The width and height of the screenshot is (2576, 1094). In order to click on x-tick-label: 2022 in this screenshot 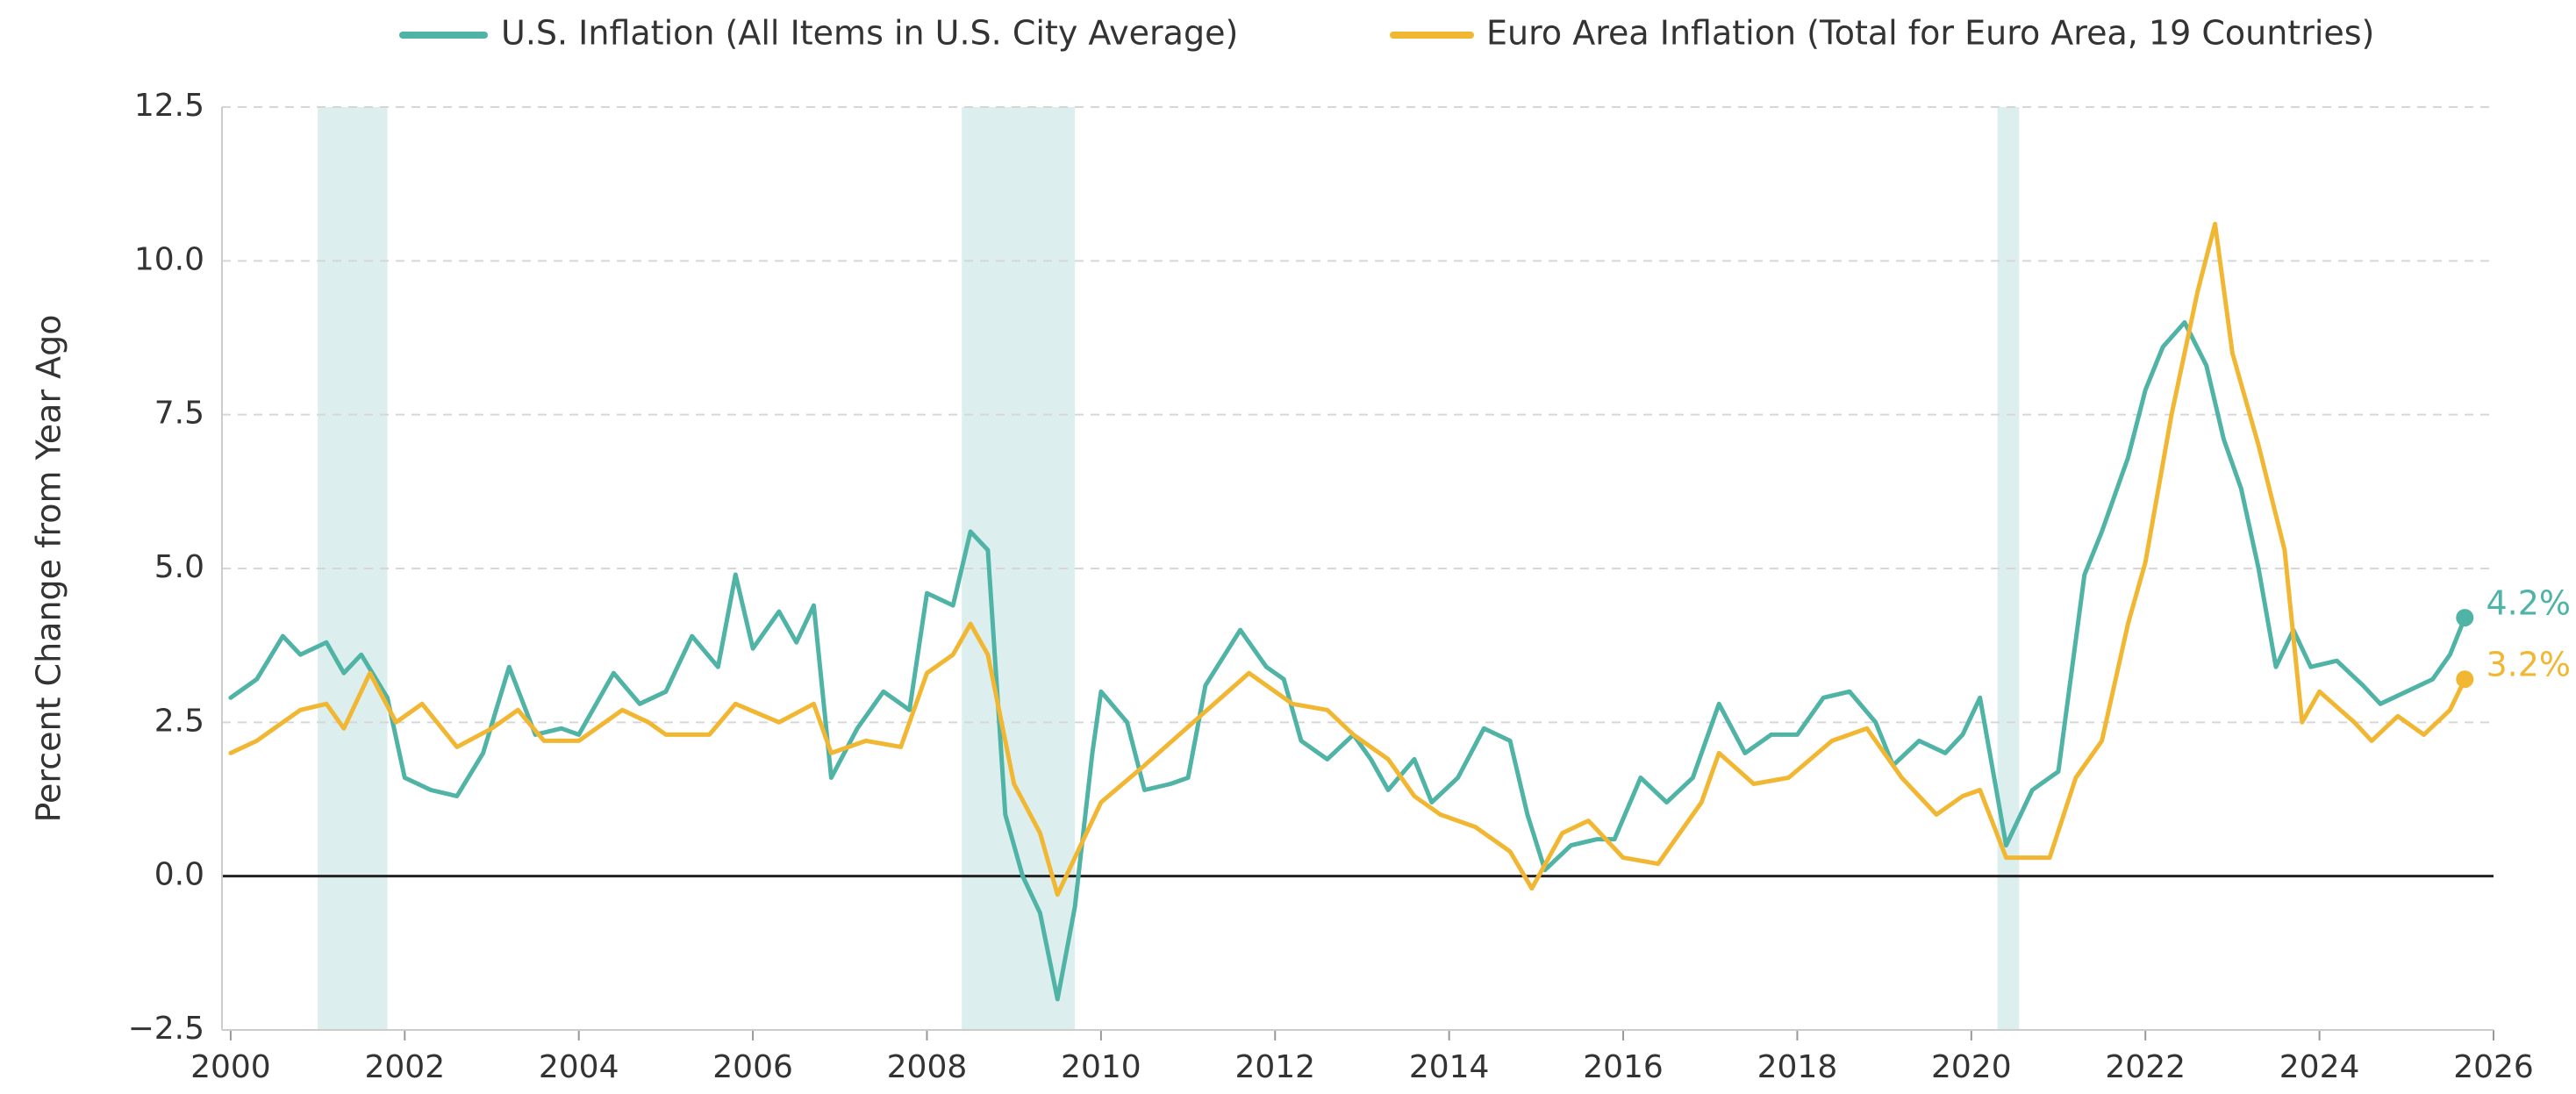, I will do `click(2145, 1067)`.